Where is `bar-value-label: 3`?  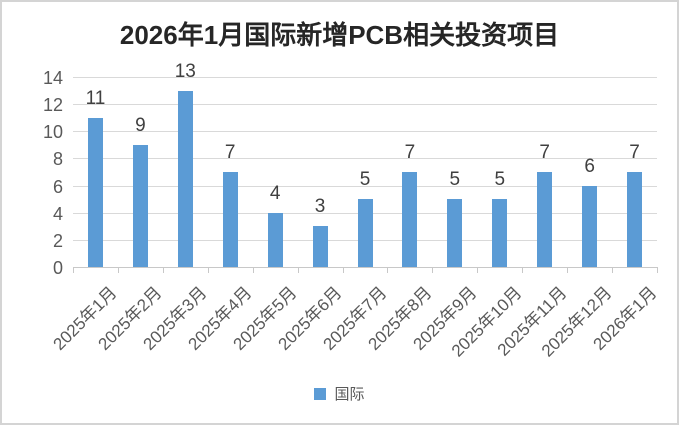
bar-value-label: 3 is located at coordinates (320, 207).